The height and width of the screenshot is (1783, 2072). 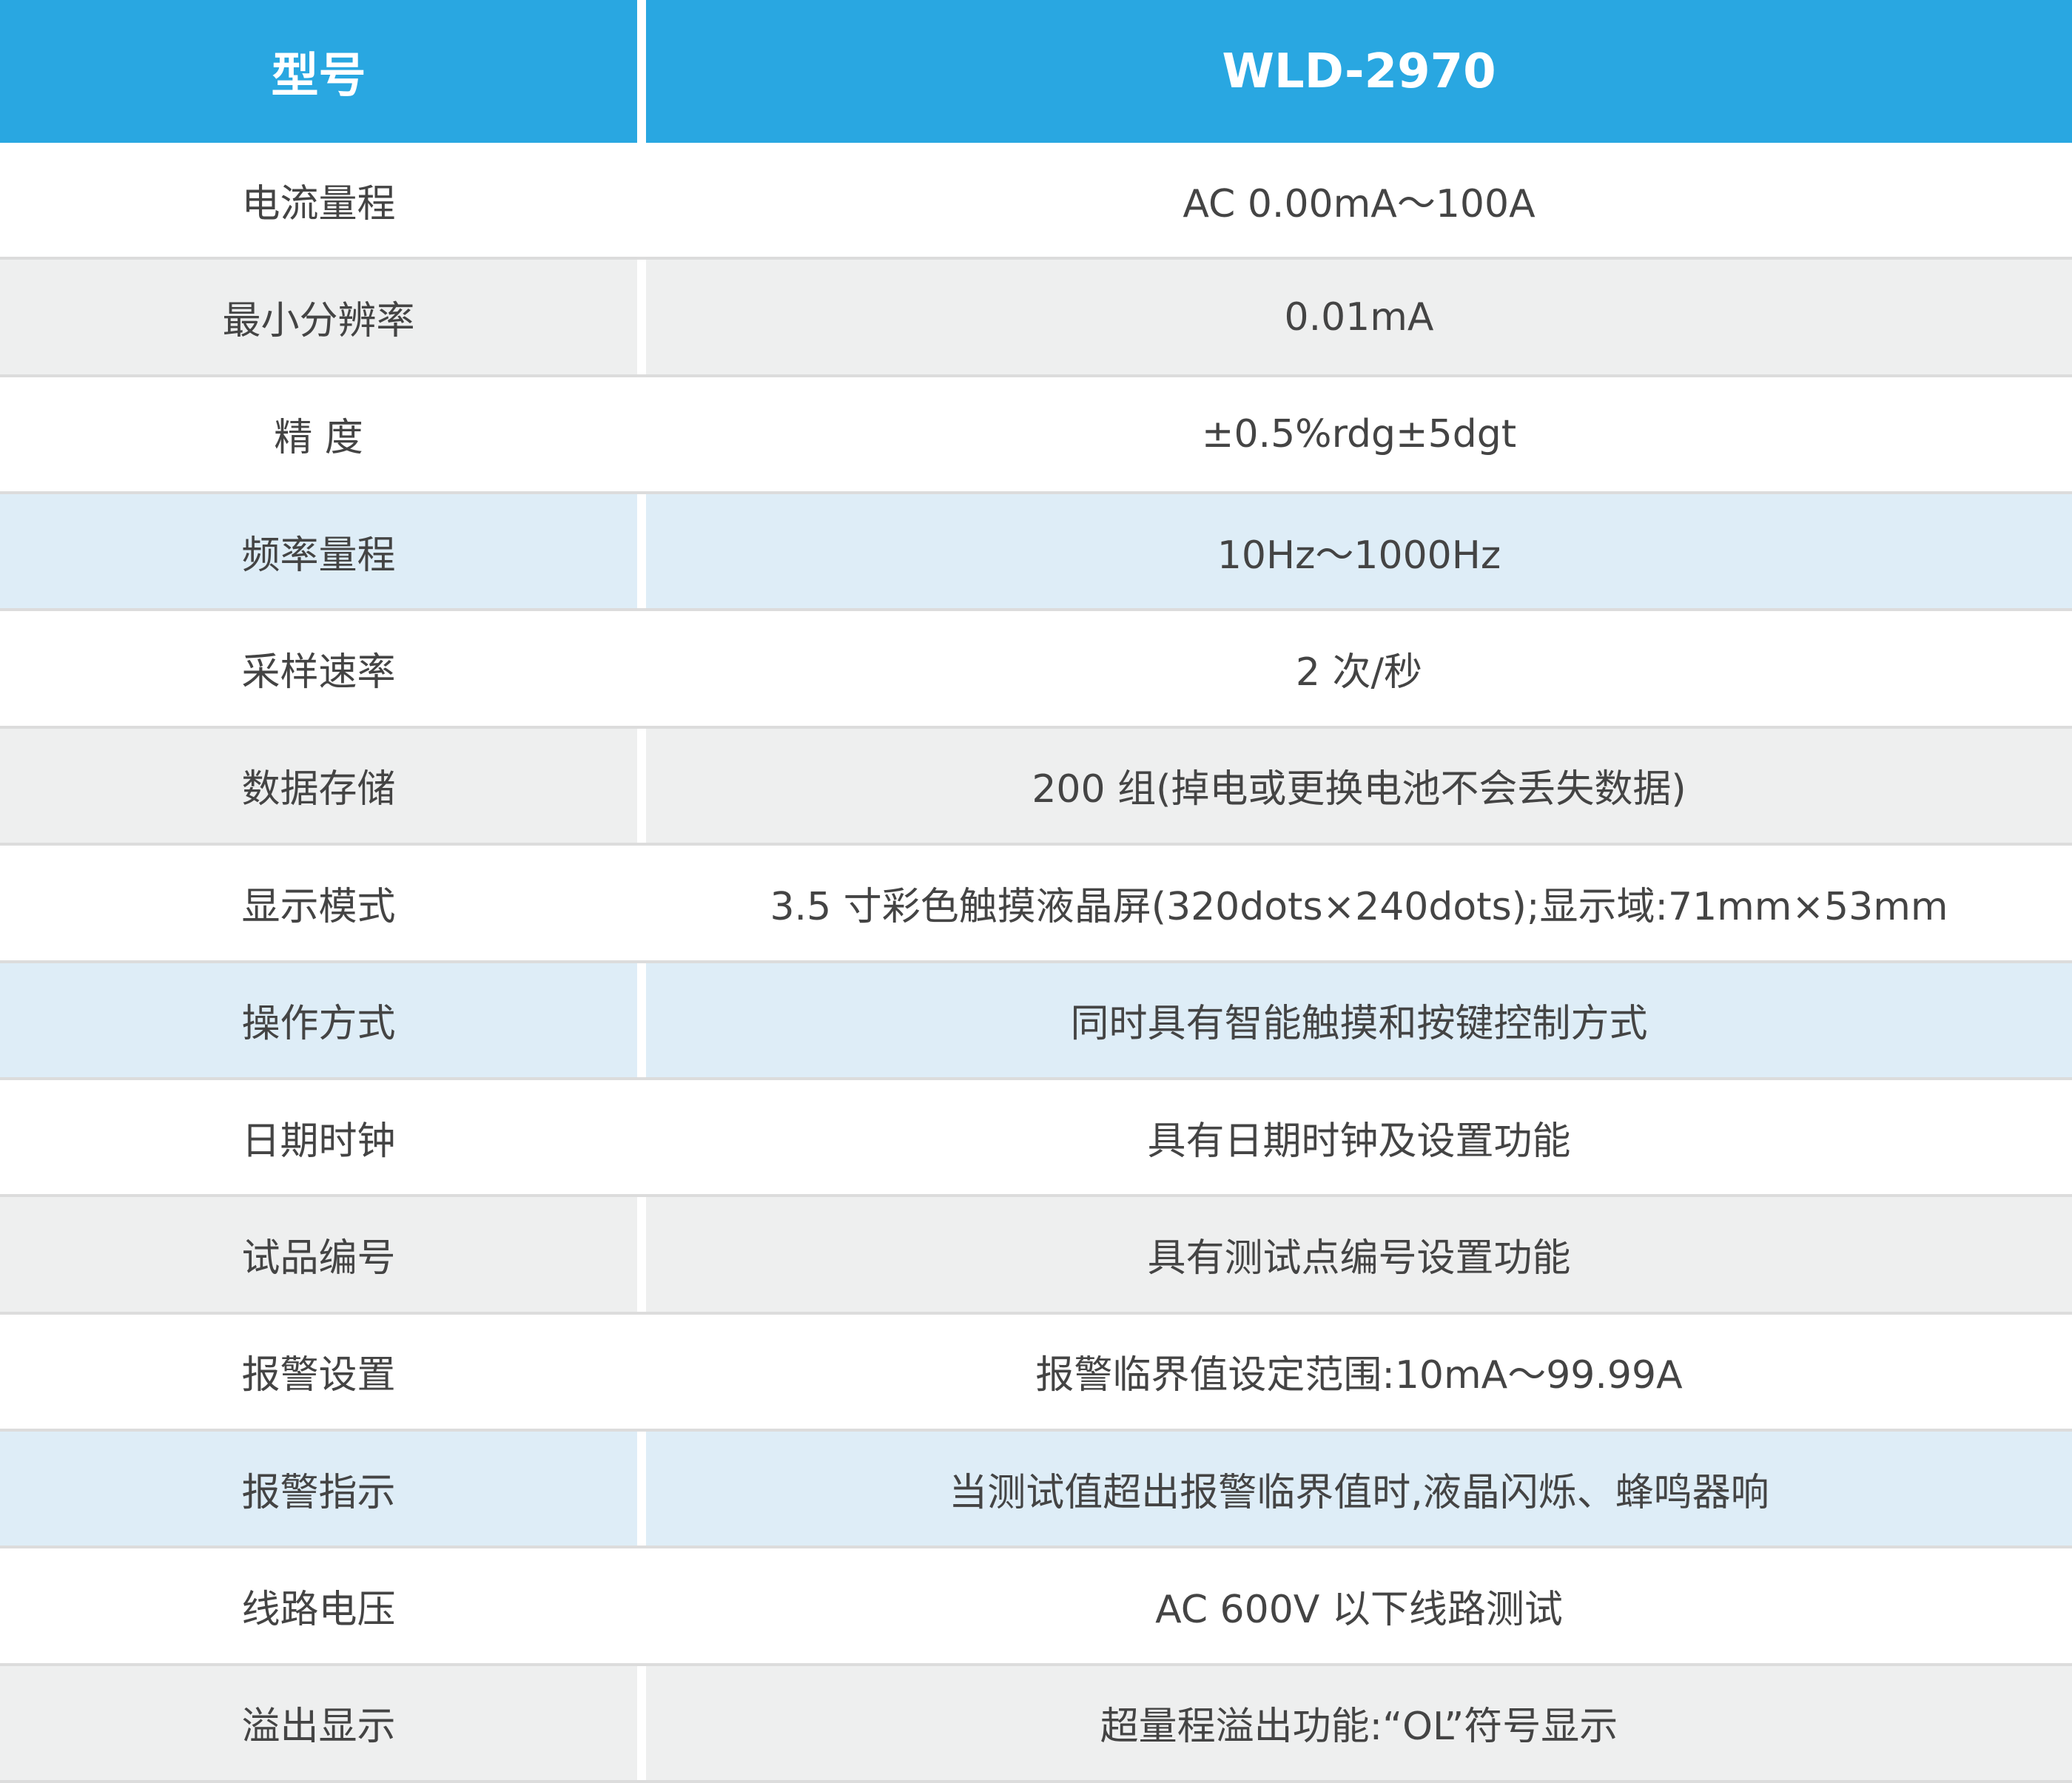 I want to click on table-row: 日期时钟 具有日期时钟及设置功能, so click(x=1036, y=1138).